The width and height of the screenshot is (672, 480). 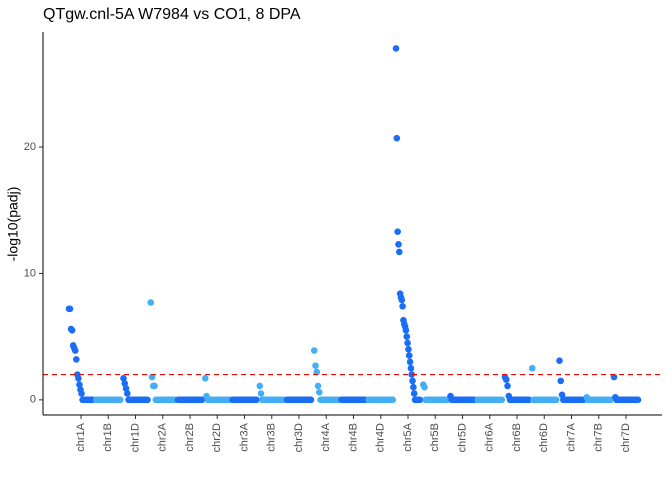 What do you see at coordinates (272, 437) in the screenshot?
I see `x-tick-label: chr3B` at bounding box center [272, 437].